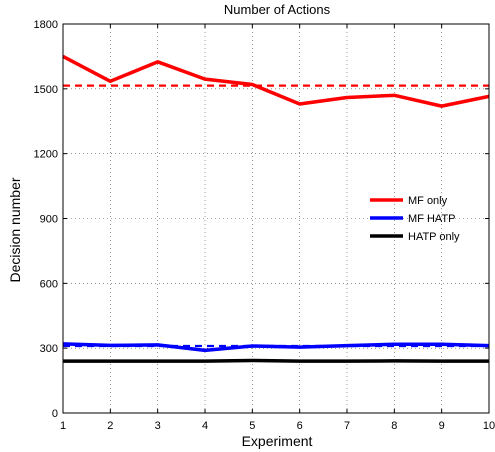 This screenshot has height=452, width=495. Describe the element at coordinates (49, 349) in the screenshot. I see `y-tick-label: 300` at that location.